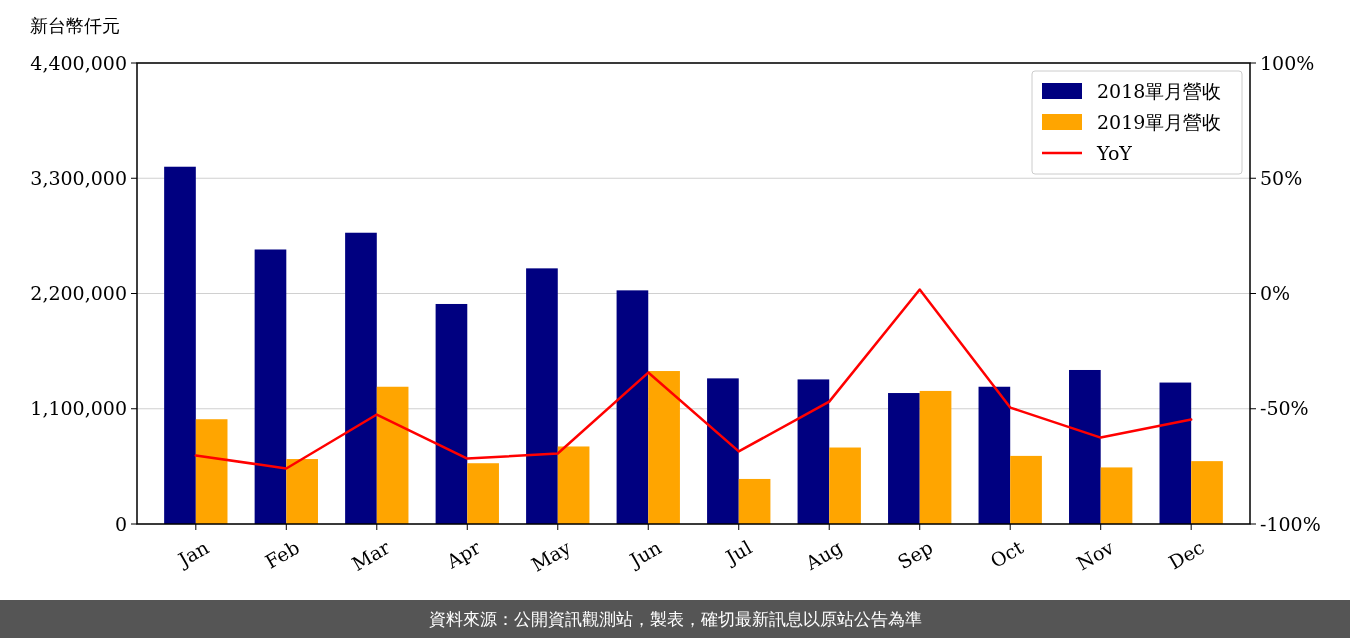 Image resolution: width=1350 pixels, height=638 pixels. Describe the element at coordinates (1287, 62) in the screenshot. I see `y2-tick-label: 100%` at that location.